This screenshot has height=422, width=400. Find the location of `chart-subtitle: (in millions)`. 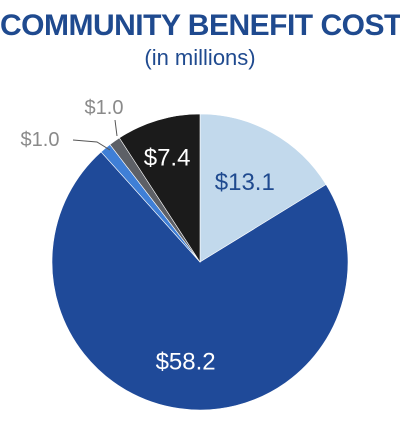

chart-subtitle: (in millions) is located at coordinates (200, 57).